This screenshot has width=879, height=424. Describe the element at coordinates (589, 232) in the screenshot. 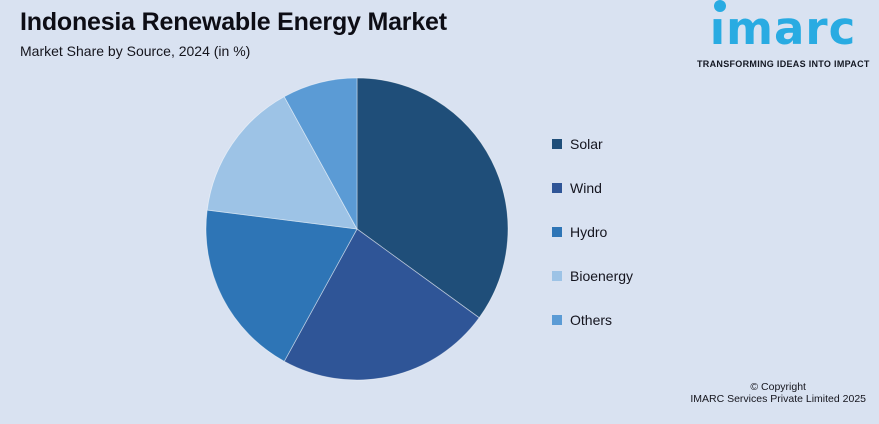

I see `legend-label: Hydro` at that location.